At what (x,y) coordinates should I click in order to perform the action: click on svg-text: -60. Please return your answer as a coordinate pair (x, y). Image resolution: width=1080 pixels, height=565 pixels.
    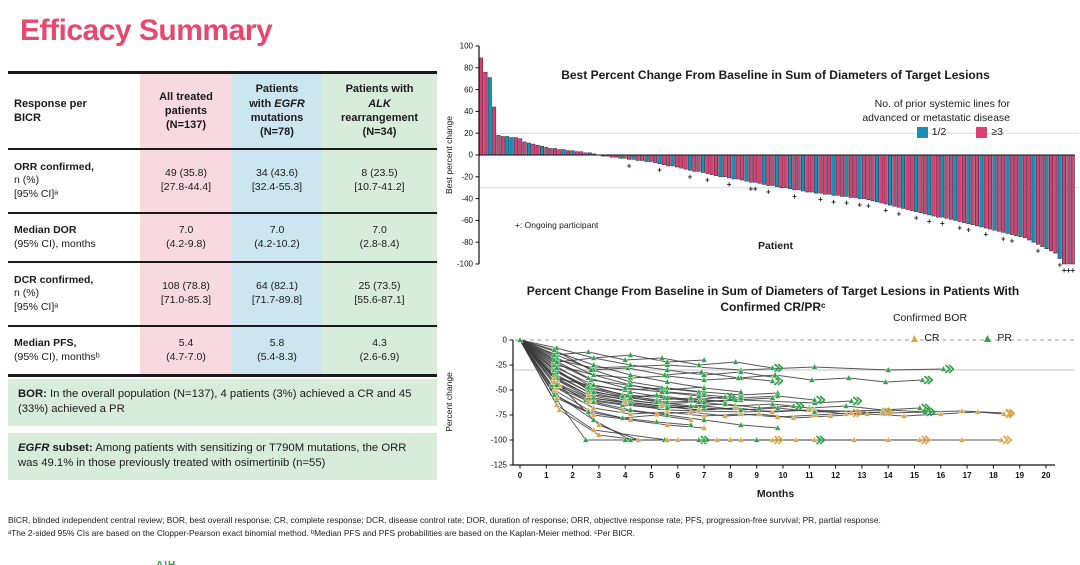
    Looking at the image, I should click on (467, 220).